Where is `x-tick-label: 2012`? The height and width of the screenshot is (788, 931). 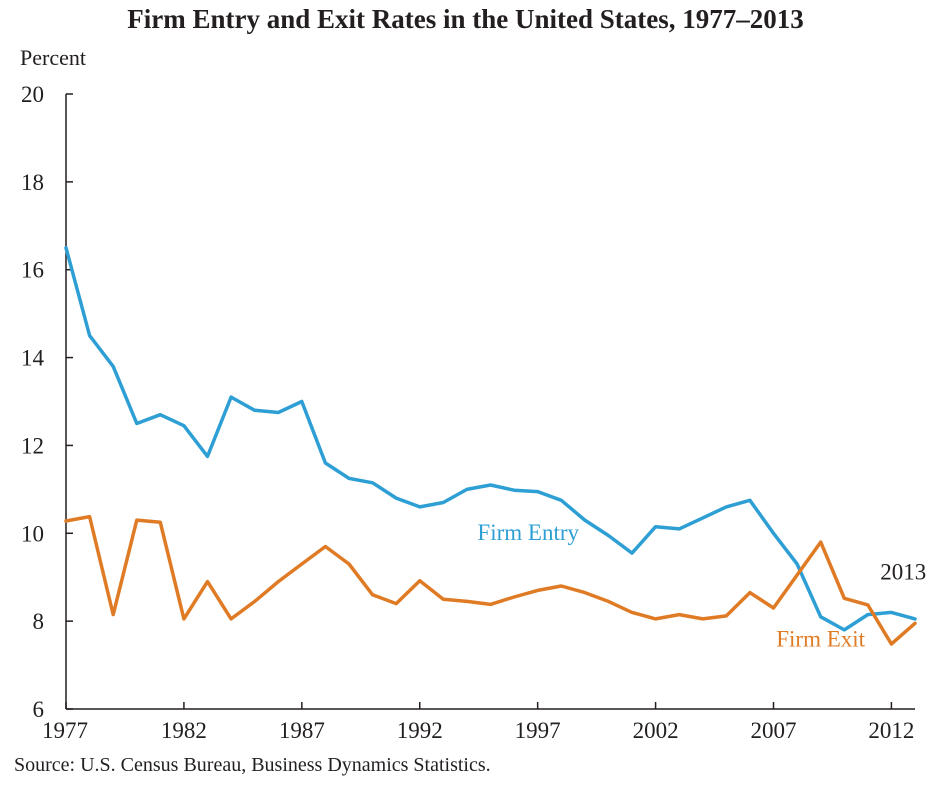
x-tick-label: 2012 is located at coordinates (891, 730).